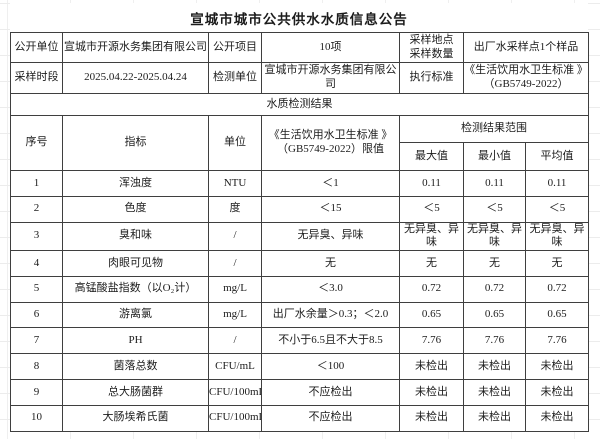 The height and width of the screenshot is (439, 600). Describe the element at coordinates (235, 143) in the screenshot. I see `header-unit: 单位` at that location.